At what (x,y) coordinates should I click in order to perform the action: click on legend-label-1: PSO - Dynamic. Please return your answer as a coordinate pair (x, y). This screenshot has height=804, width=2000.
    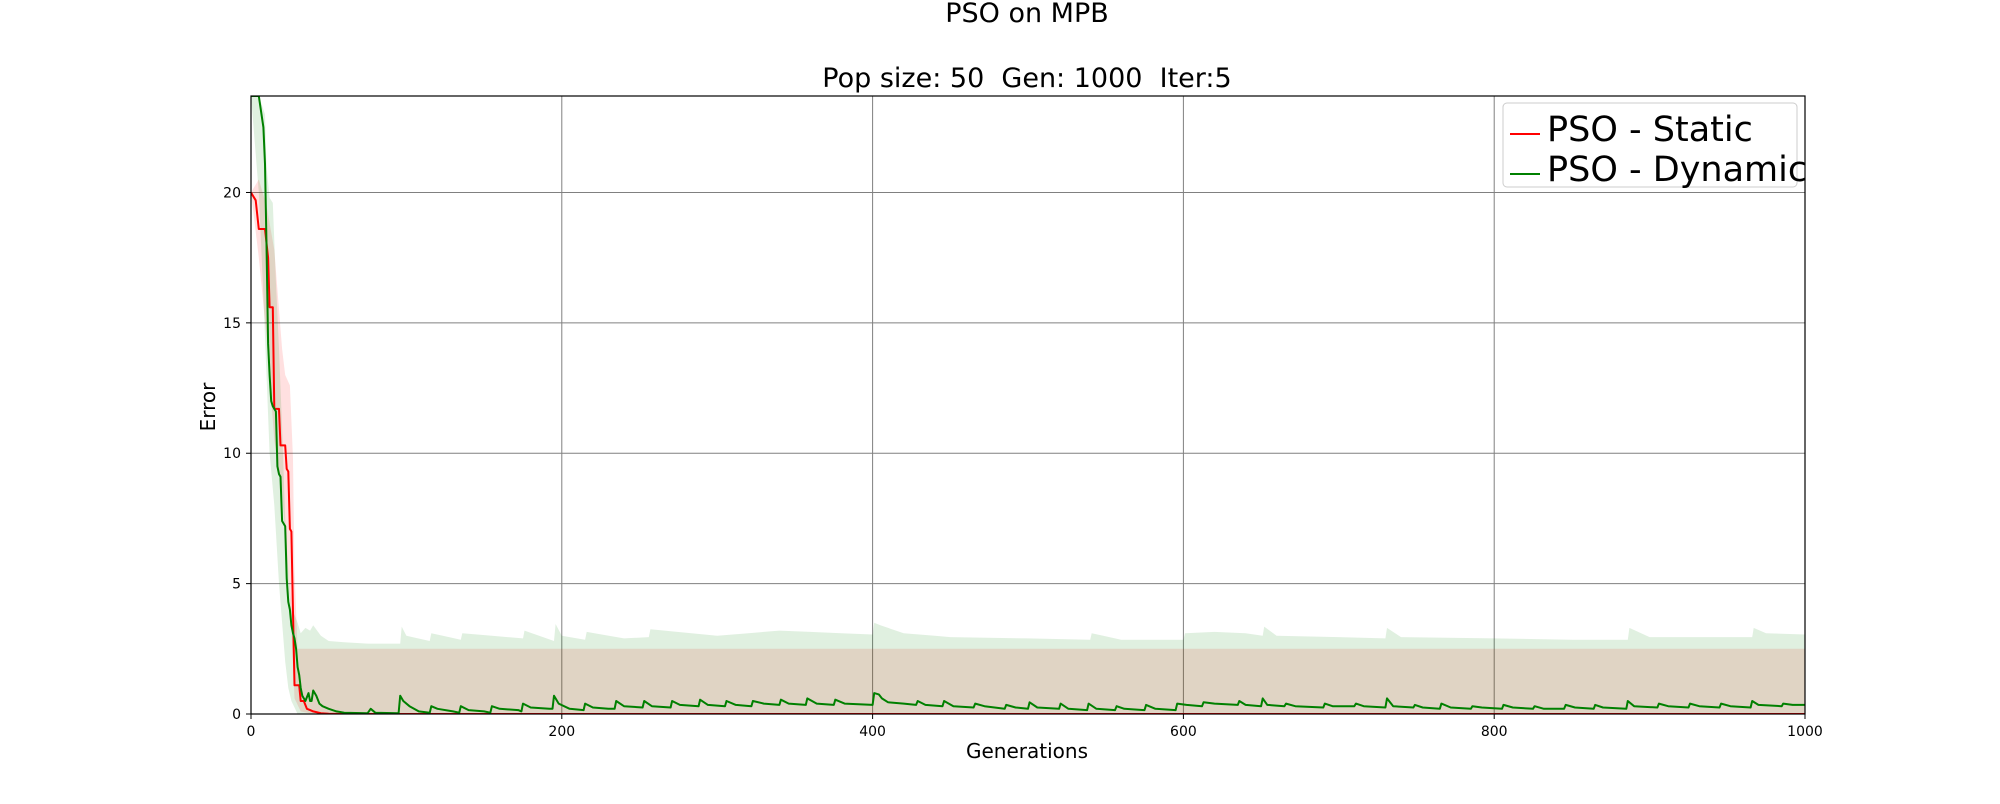
    Looking at the image, I should click on (1677, 170).